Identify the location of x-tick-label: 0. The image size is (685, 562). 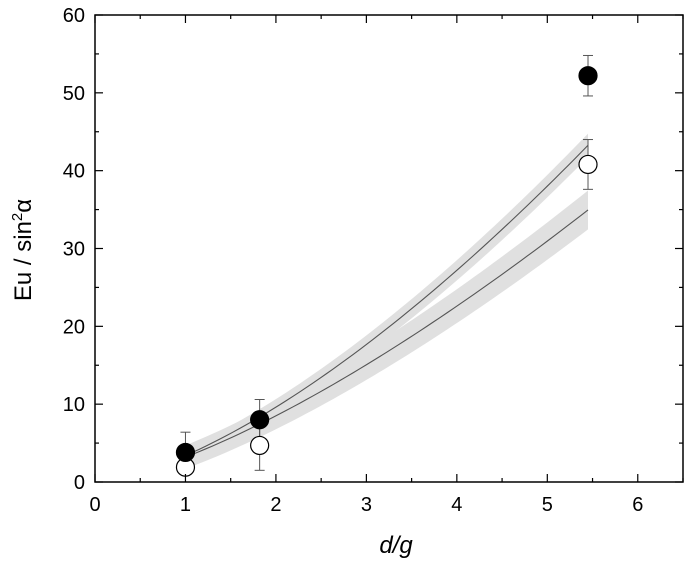
(94, 505).